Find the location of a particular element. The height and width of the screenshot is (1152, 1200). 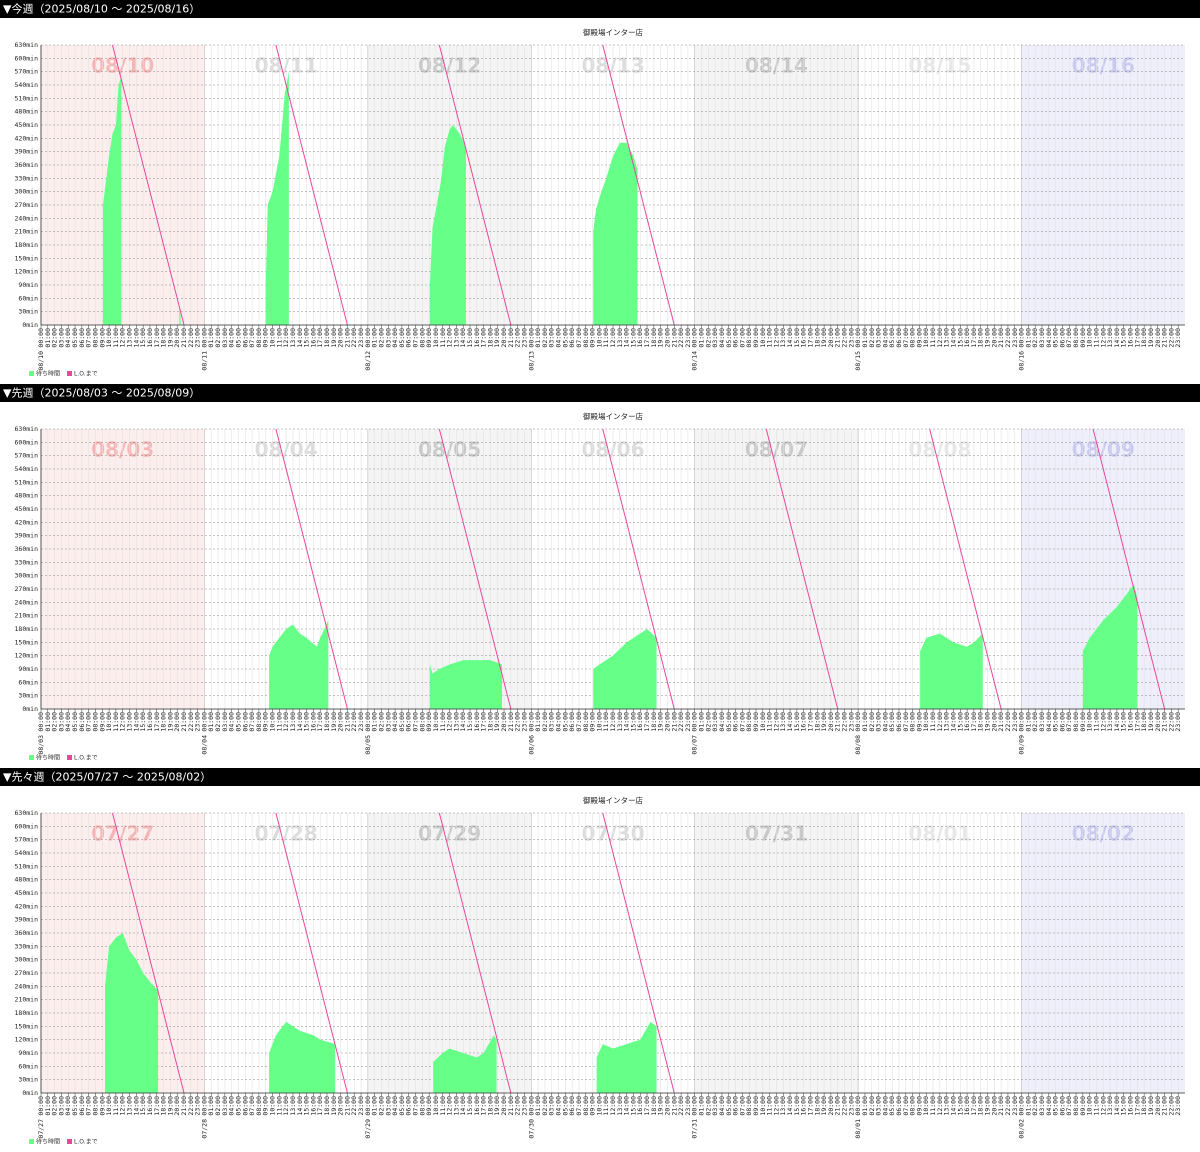

x-day-label: 08/08 is located at coordinates (858, 745).